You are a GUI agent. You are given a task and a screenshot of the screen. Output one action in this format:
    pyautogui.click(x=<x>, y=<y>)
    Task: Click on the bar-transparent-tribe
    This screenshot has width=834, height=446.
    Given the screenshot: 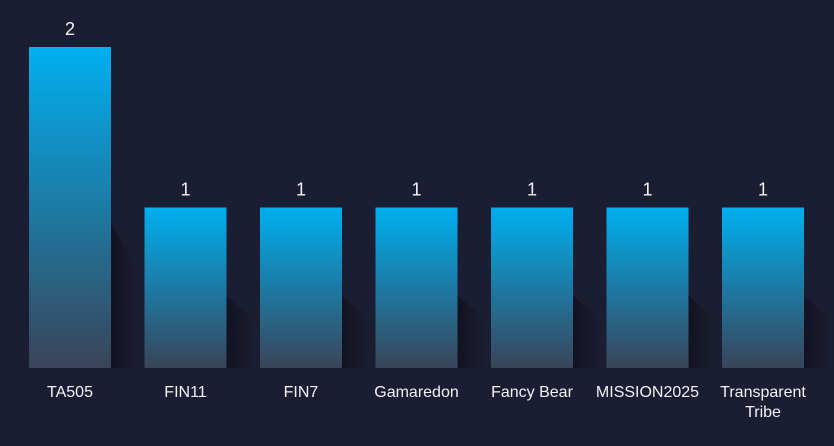 What is the action you would take?
    pyautogui.click(x=763, y=287)
    